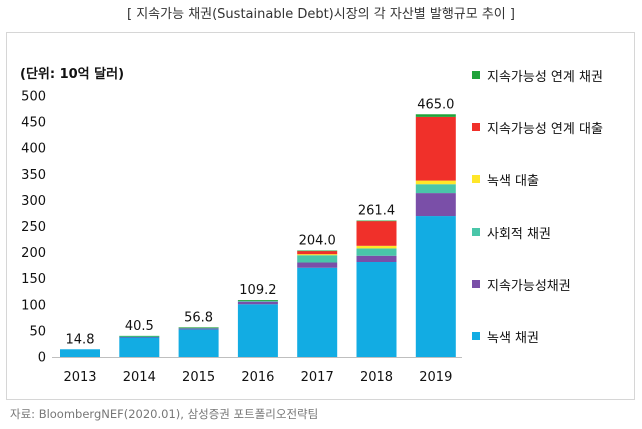 Image resolution: width=642 pixels, height=429 pixels. What do you see at coordinates (435, 104) in the screenshot?
I see `total-label: 465.0` at bounding box center [435, 104].